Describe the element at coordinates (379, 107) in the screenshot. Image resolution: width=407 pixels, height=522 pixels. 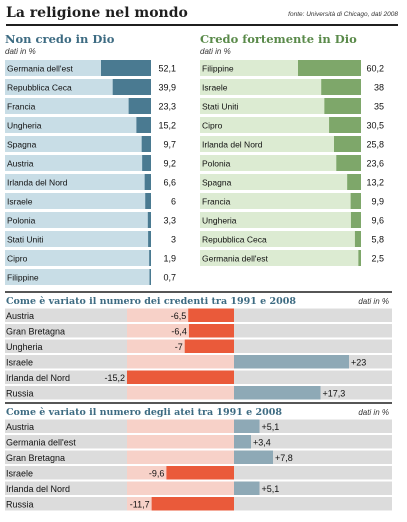
I see `right-panel-value-label: 35` at that location.